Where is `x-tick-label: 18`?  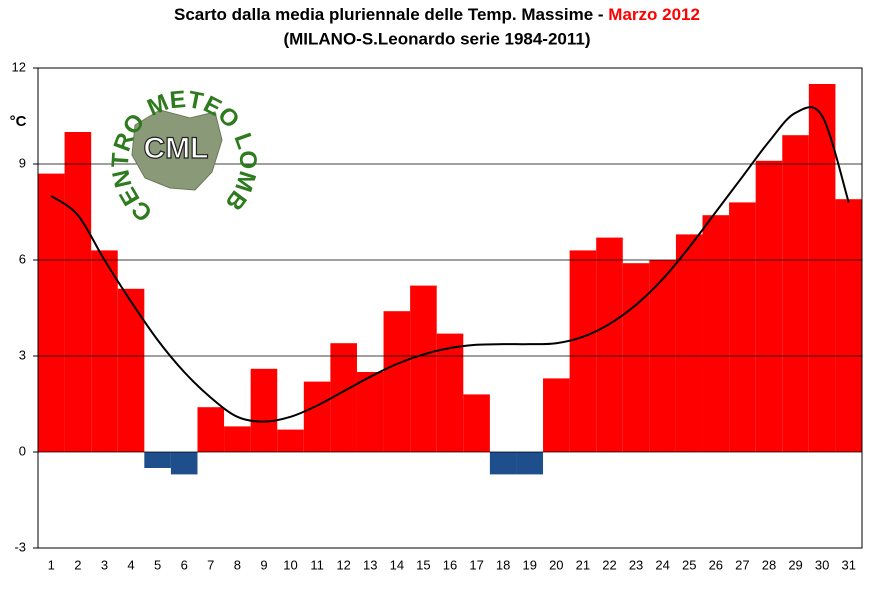
x-tick-label: 18 is located at coordinates (503, 564).